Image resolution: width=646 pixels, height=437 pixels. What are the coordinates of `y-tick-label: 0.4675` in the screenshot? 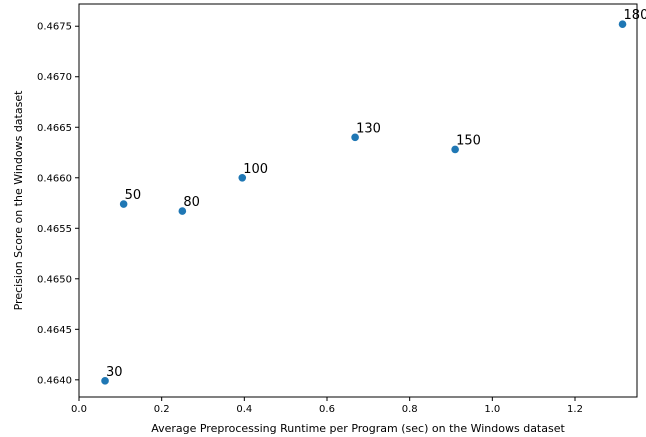 It's located at (54, 27).